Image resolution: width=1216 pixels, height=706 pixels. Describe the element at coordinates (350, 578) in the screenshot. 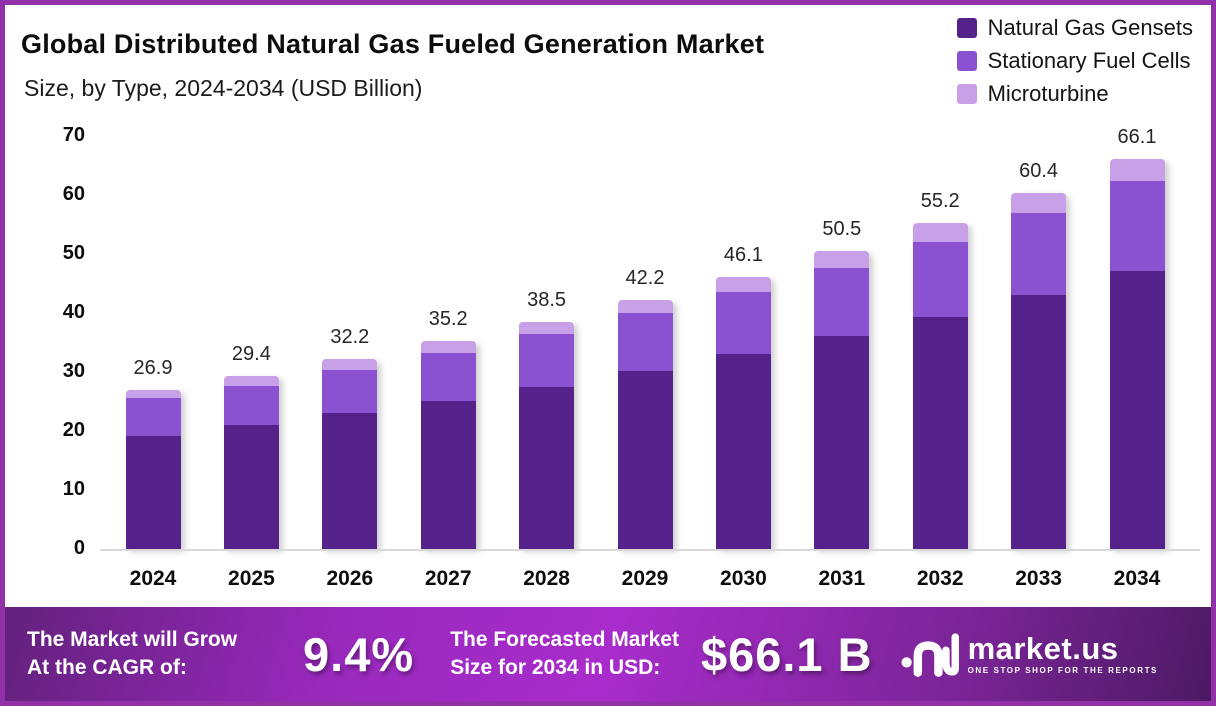

I see `x-axis-label-2026: 2026` at that location.